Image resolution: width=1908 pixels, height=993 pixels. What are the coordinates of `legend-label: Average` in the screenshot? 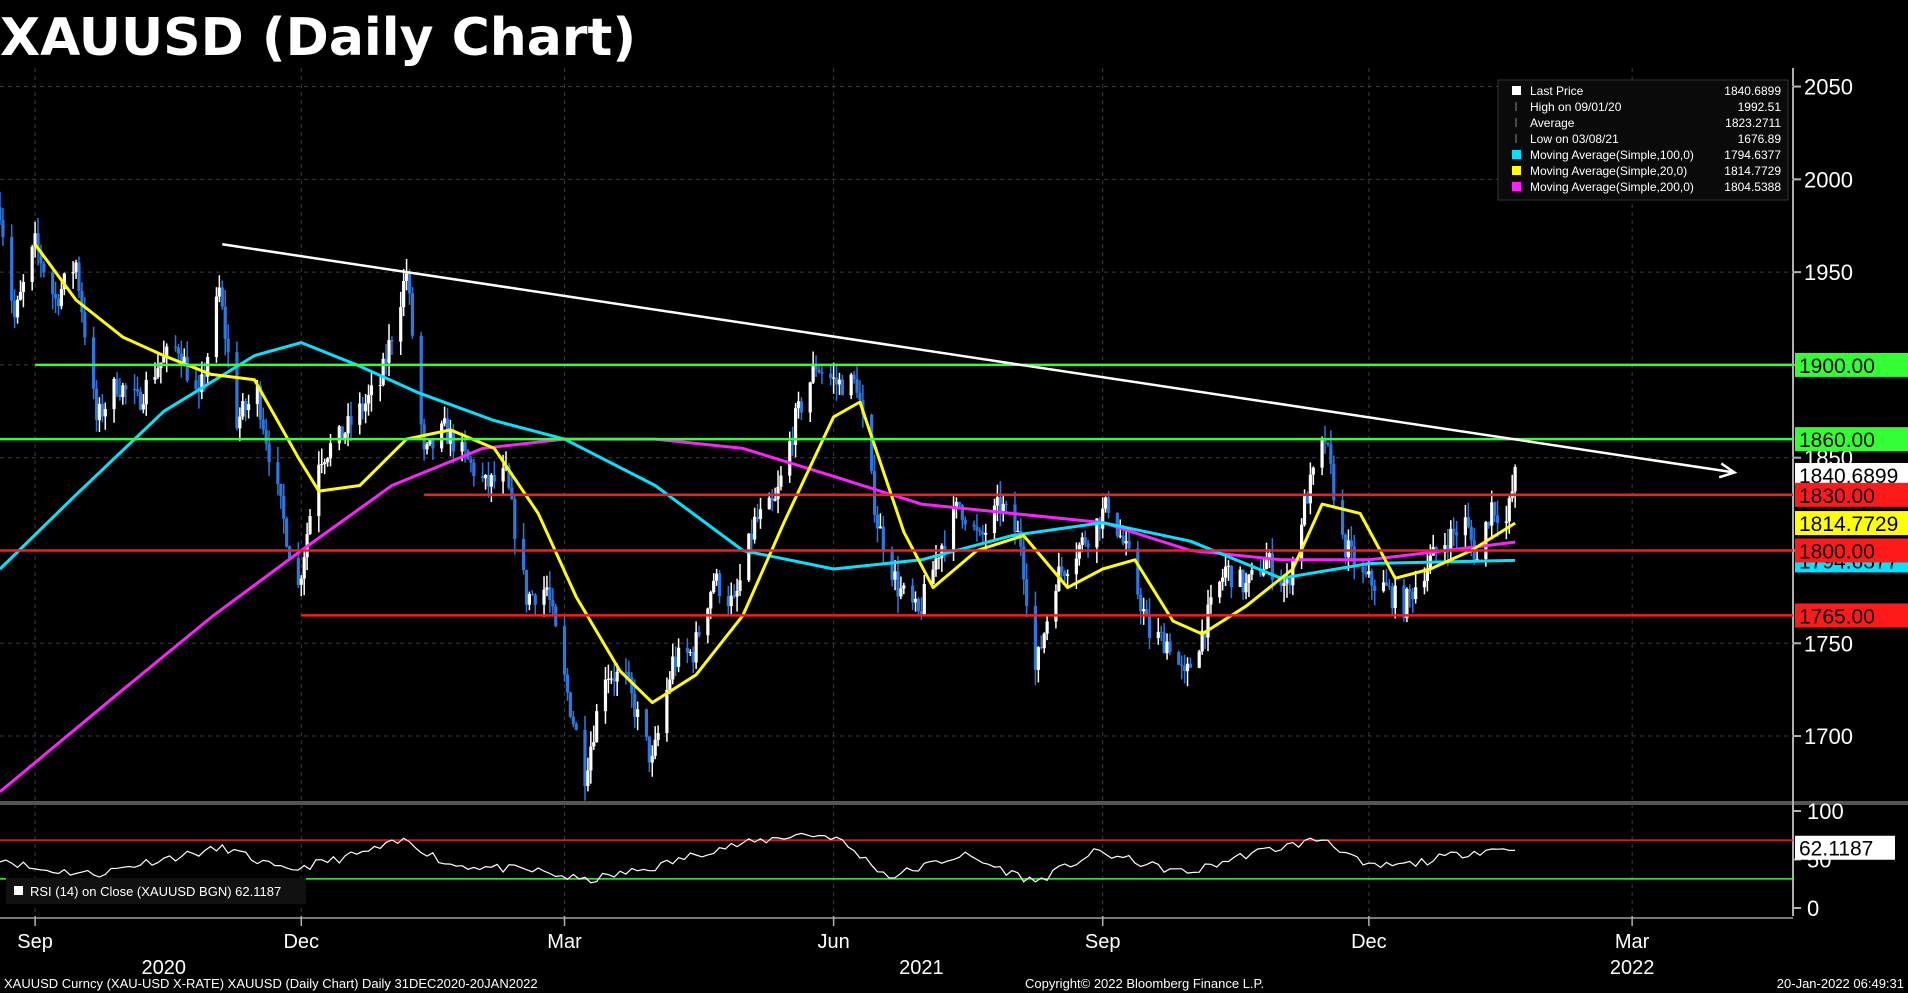 It's located at (1552, 123).